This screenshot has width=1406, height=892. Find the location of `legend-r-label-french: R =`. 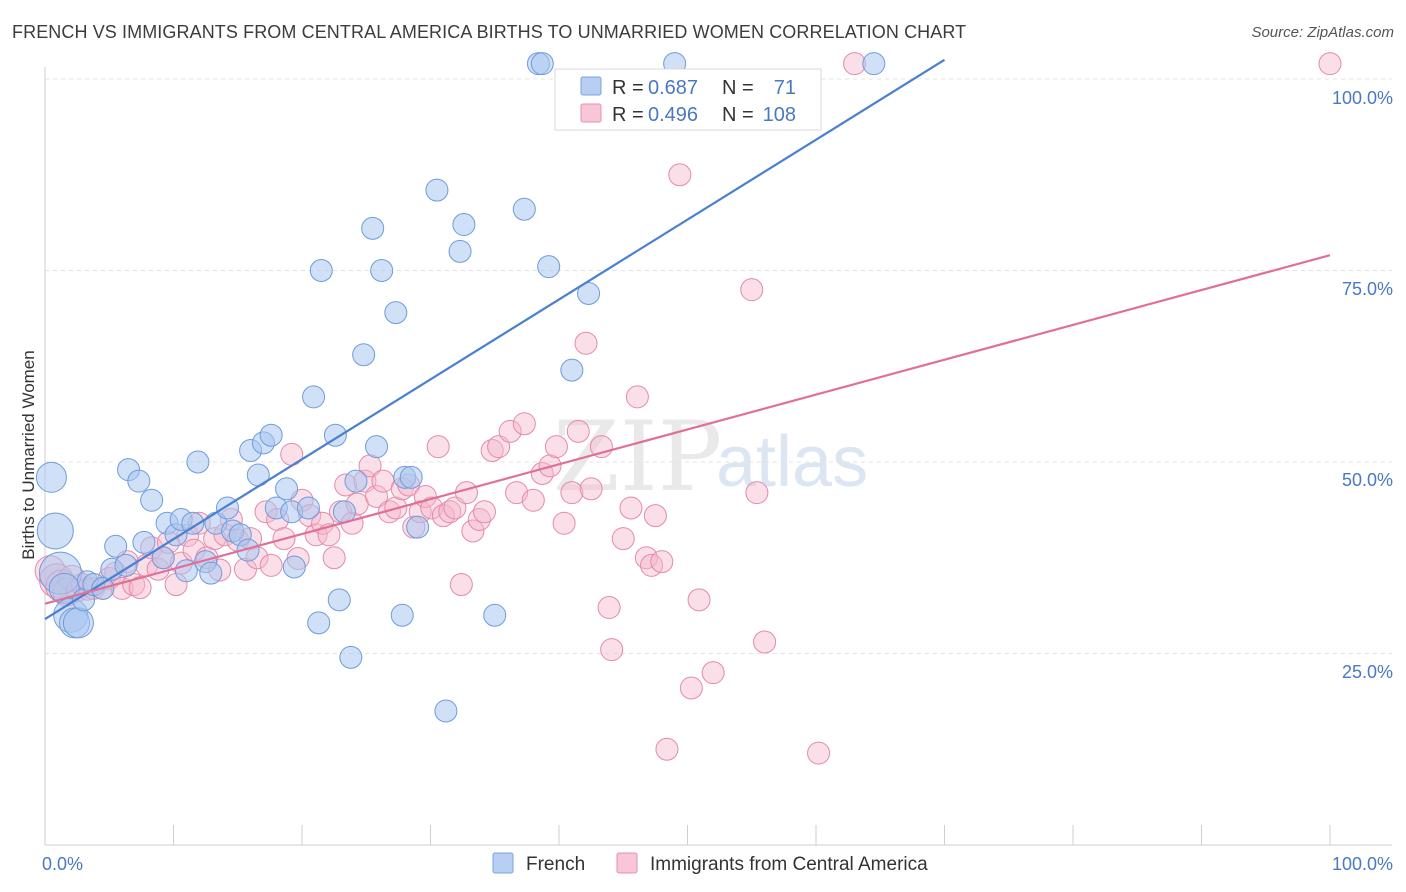

legend-r-label-french: R = is located at coordinates (628, 88).